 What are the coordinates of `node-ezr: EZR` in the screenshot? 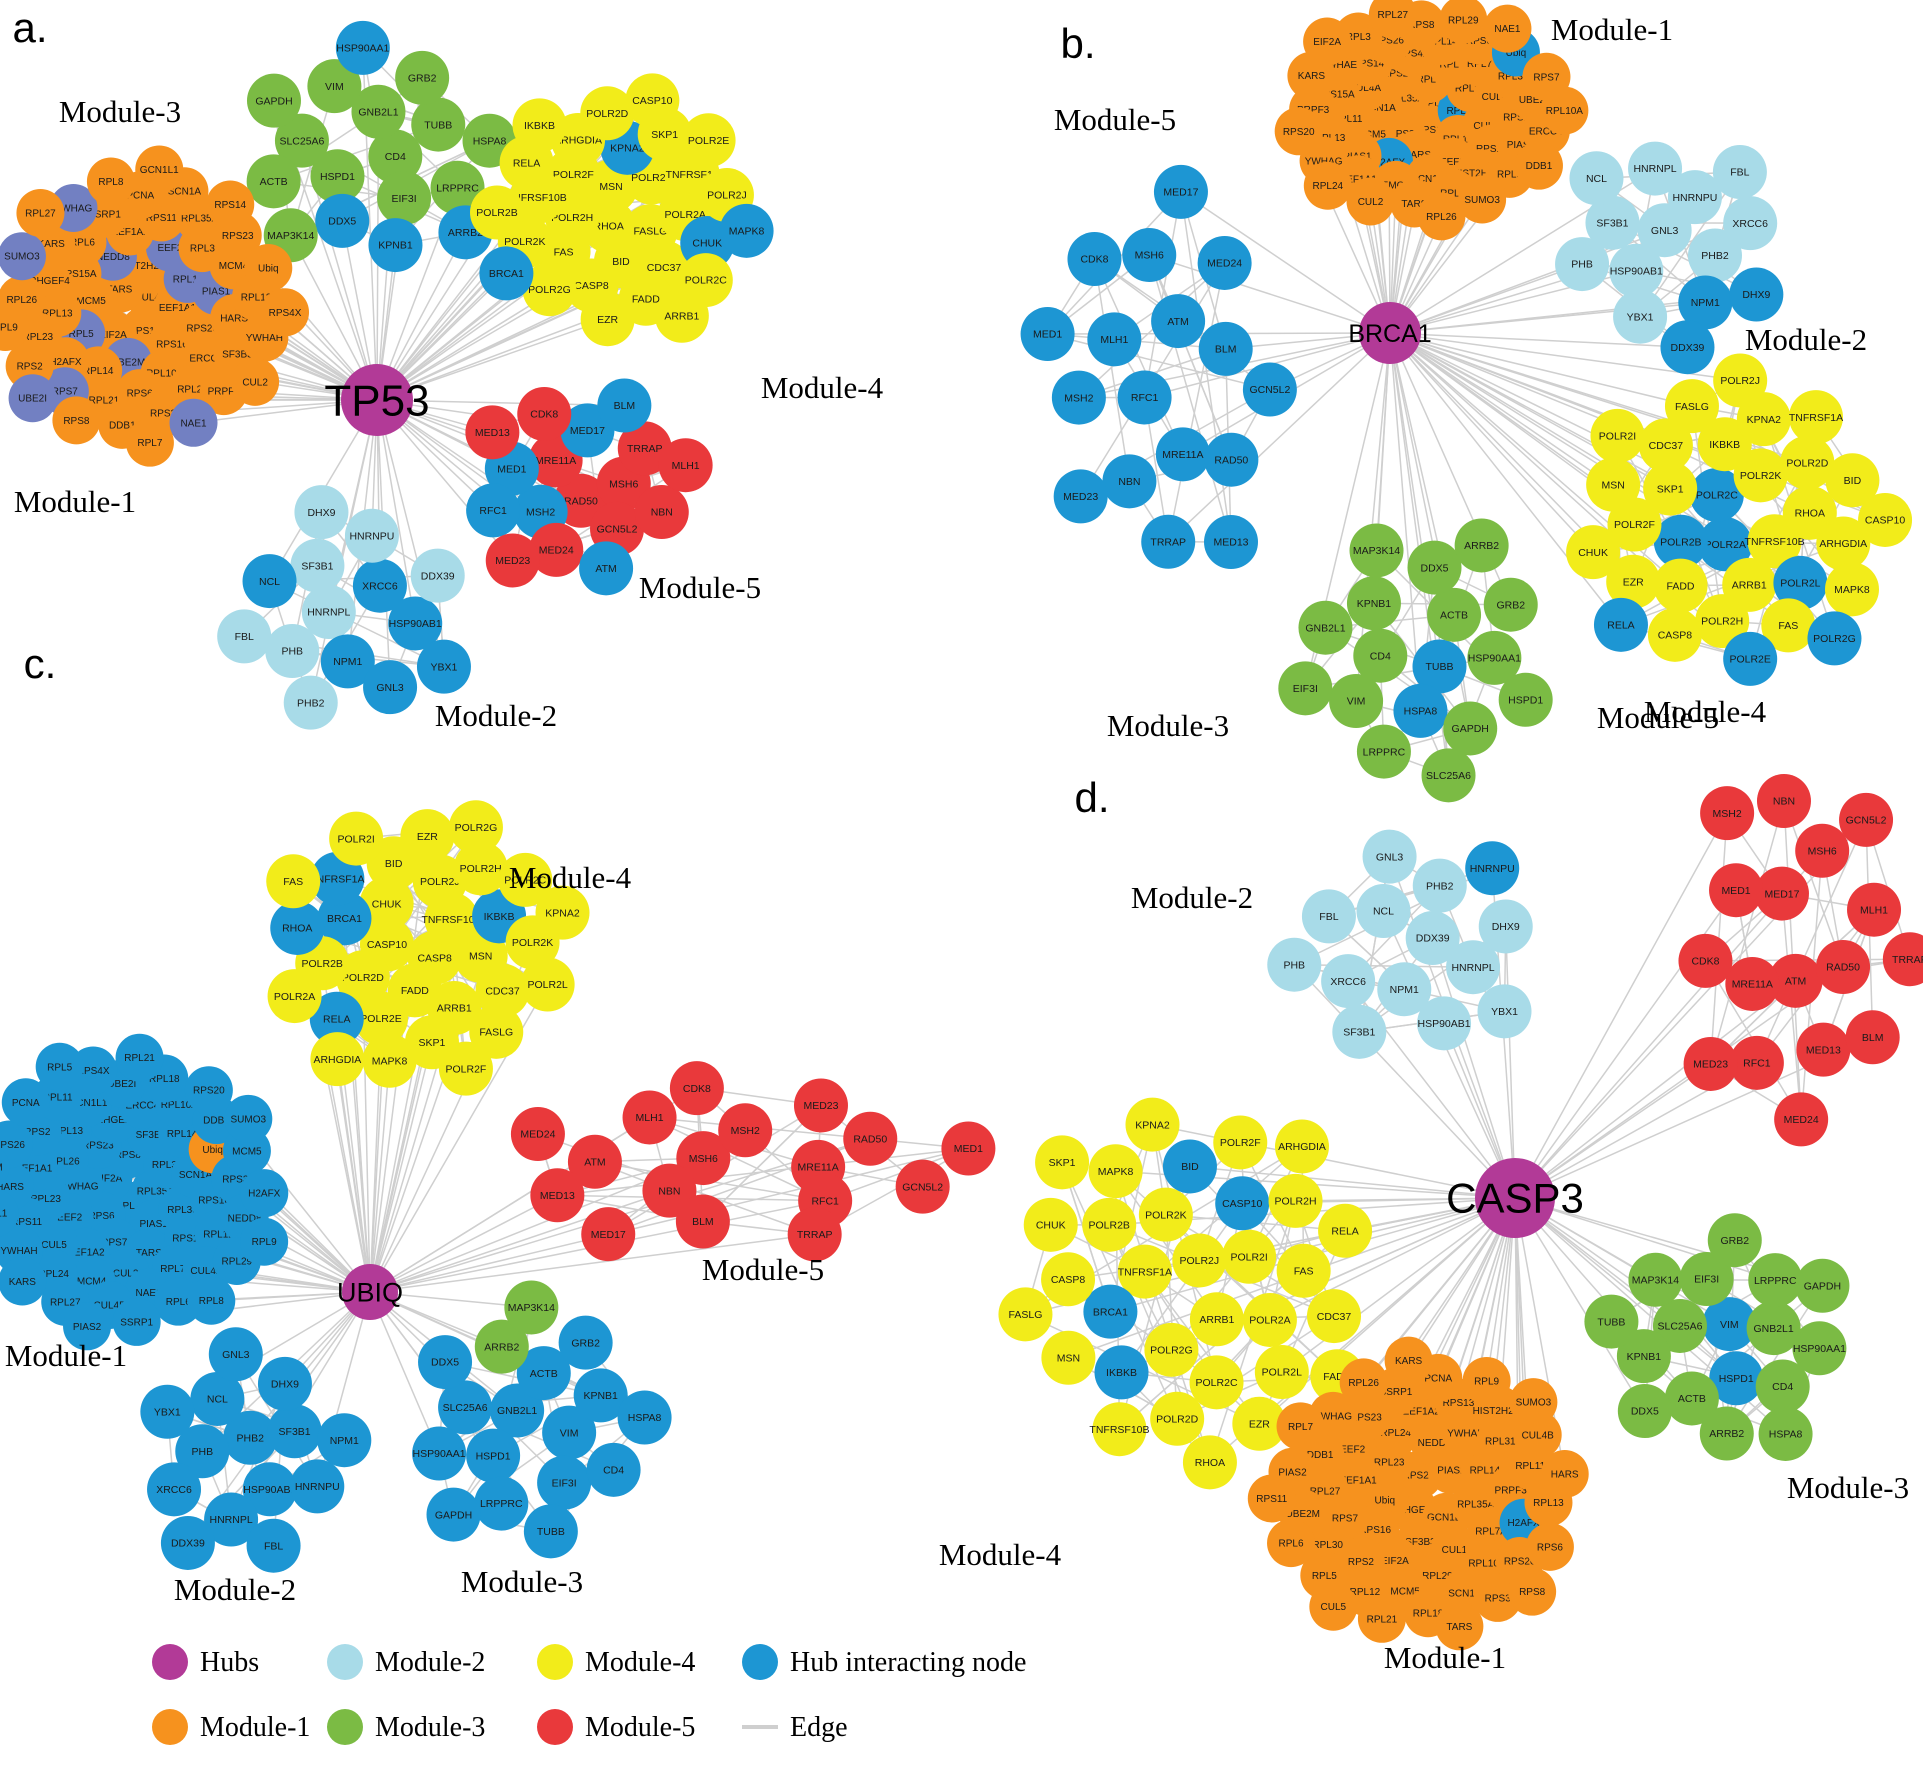 It's located at (1633, 581).